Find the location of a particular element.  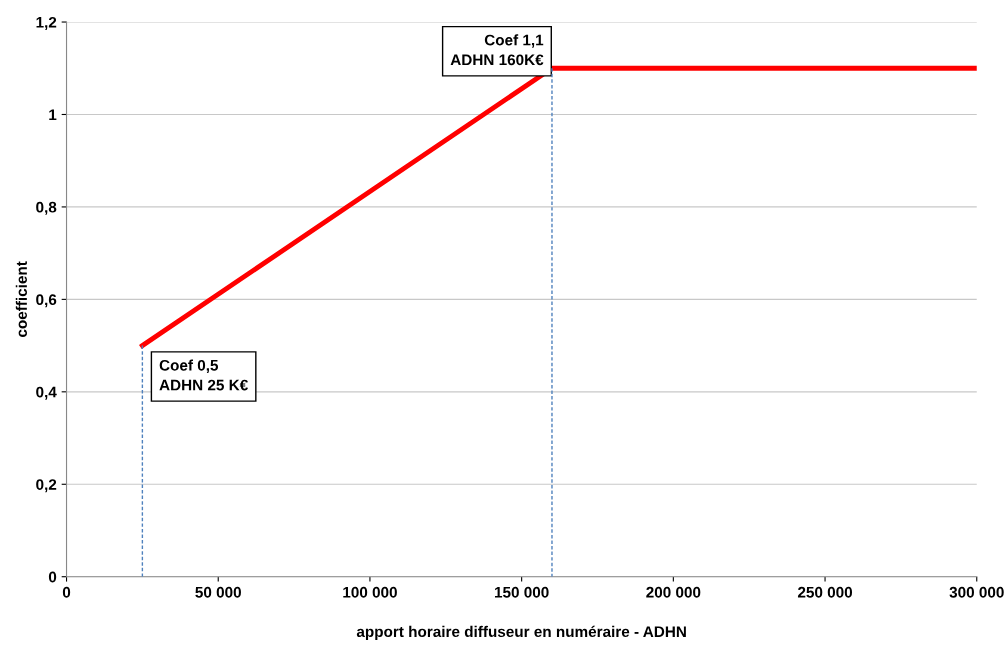

annotation: Coef 1,1 ADHN 160K€ is located at coordinates (497, 50).